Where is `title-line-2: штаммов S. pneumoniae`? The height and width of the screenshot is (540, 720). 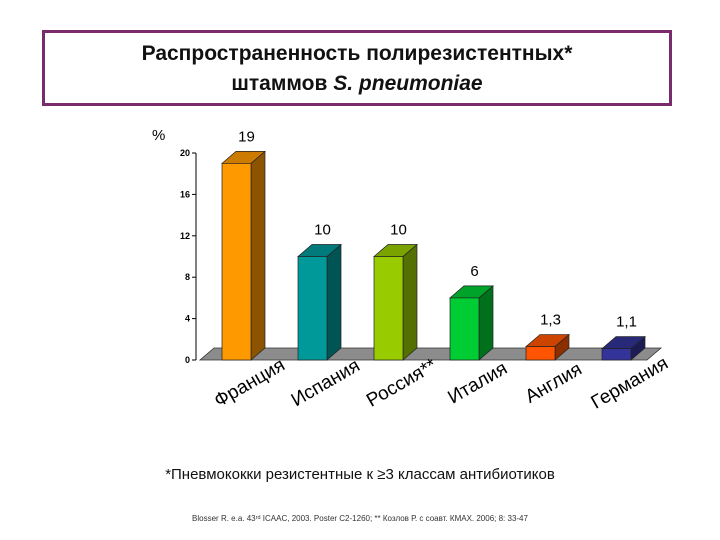 title-line-2: штаммов S. pneumoniae is located at coordinates (357, 84).